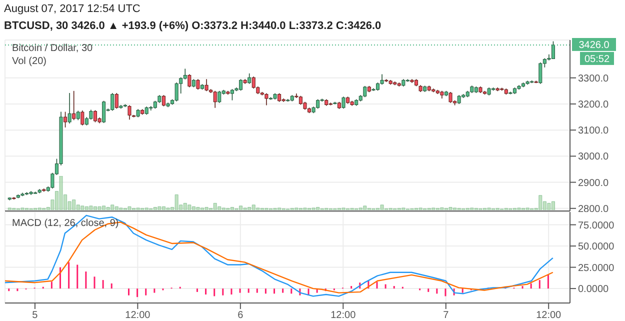 The height and width of the screenshot is (321, 625). Describe the element at coordinates (594, 78) in the screenshot. I see `y-tick-label: 3300.0` at that location.